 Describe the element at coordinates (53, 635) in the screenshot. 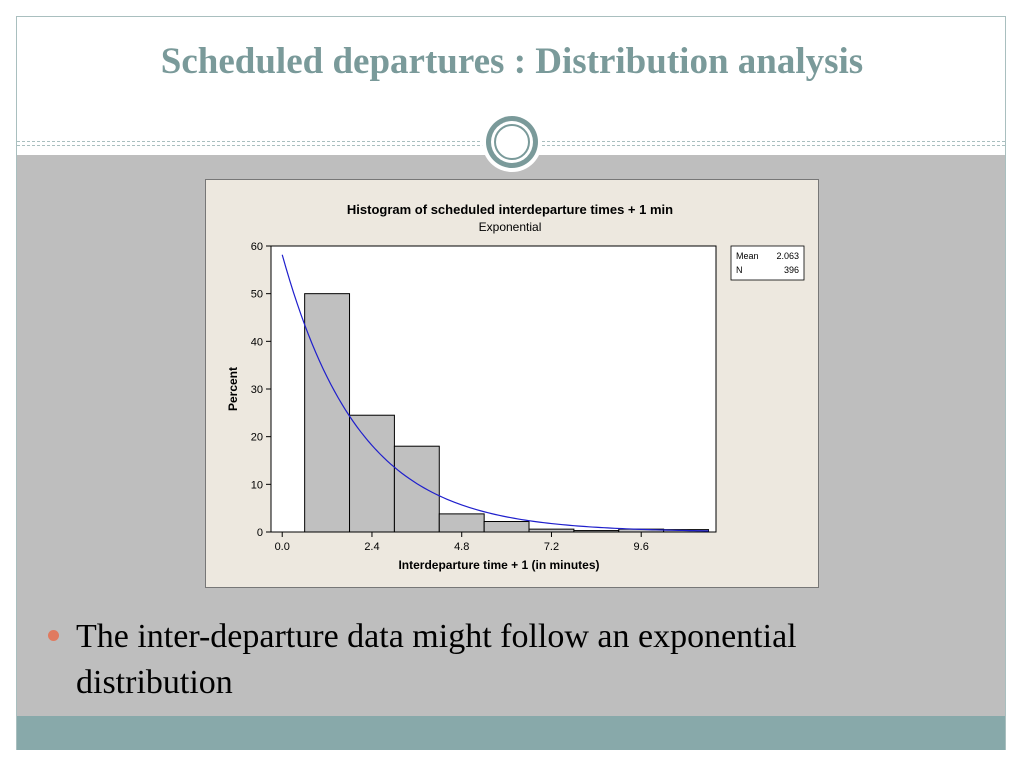

I see `bullet-dot-icon` at that location.